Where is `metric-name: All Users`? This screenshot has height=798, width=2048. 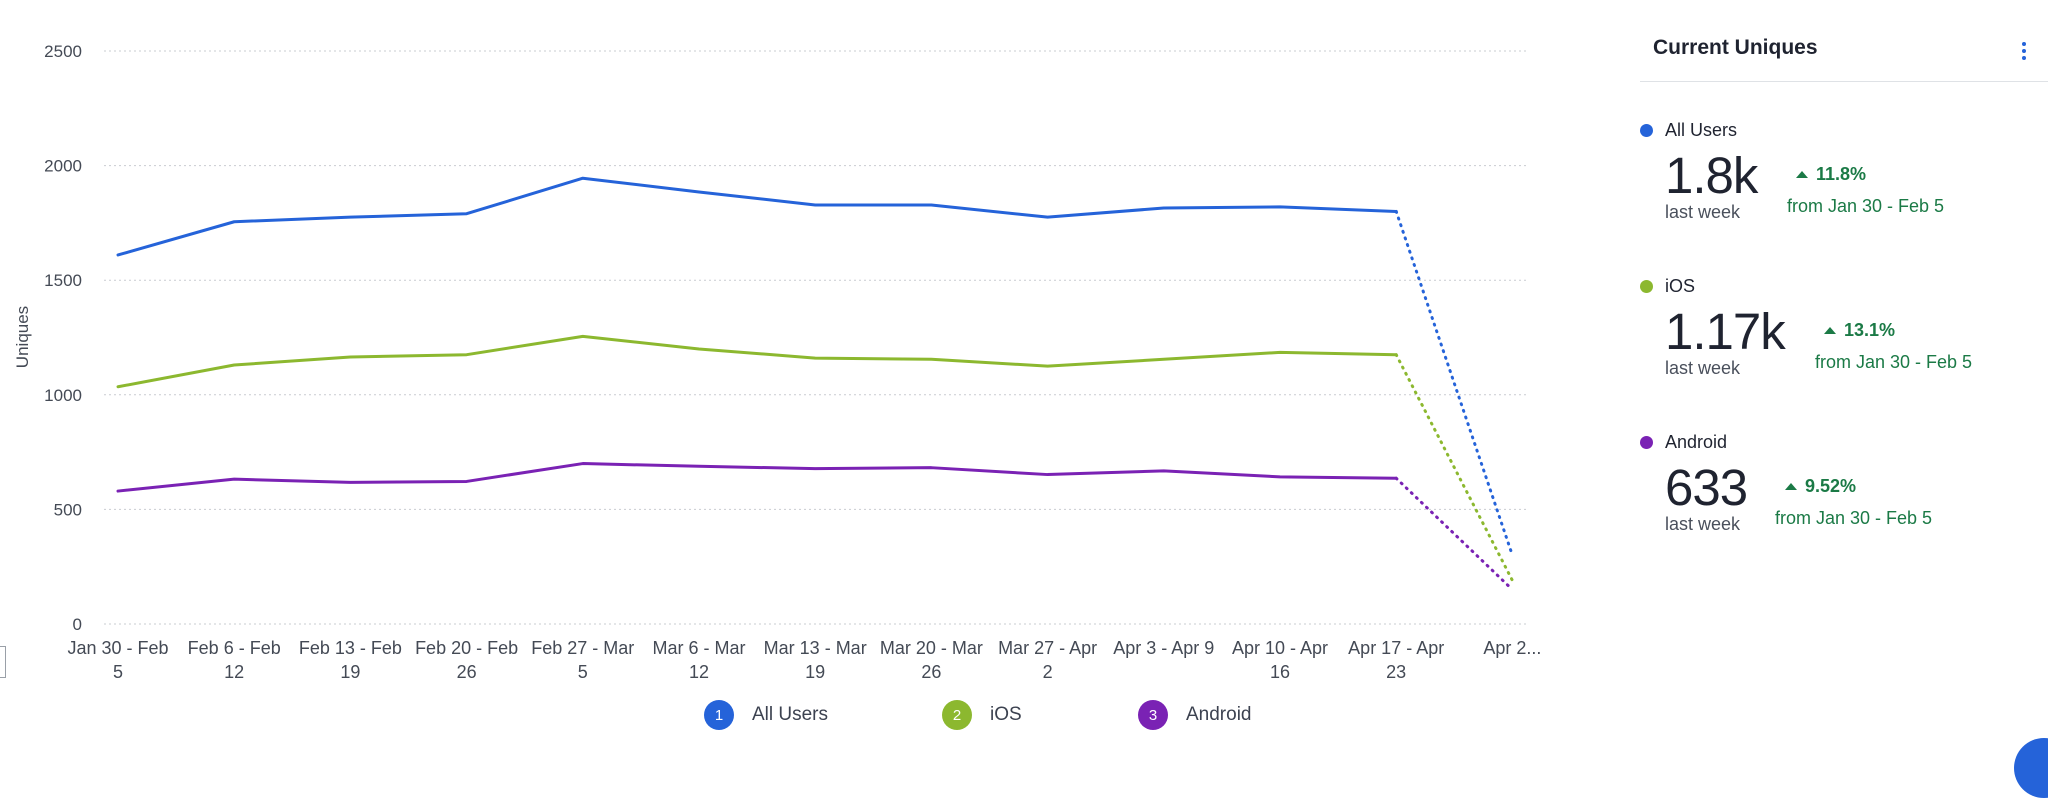
metric-name: All Users is located at coordinates (1701, 130).